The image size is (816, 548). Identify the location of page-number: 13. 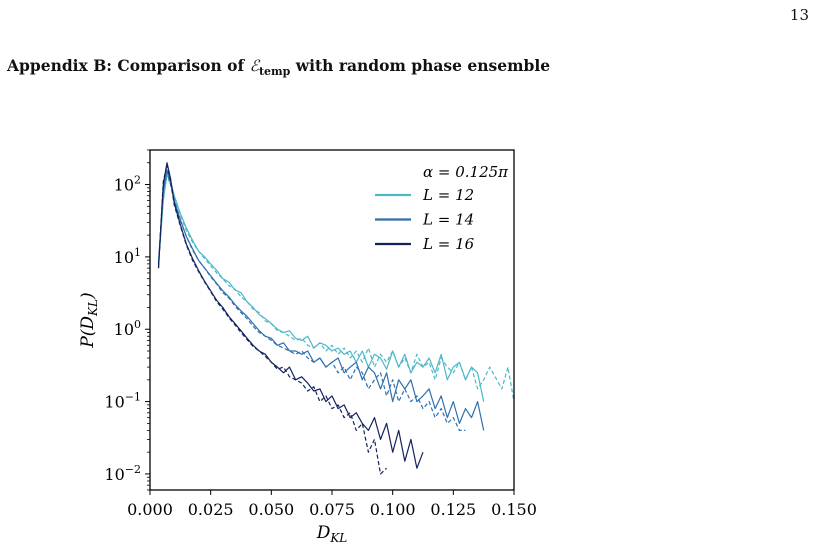
(799, 15).